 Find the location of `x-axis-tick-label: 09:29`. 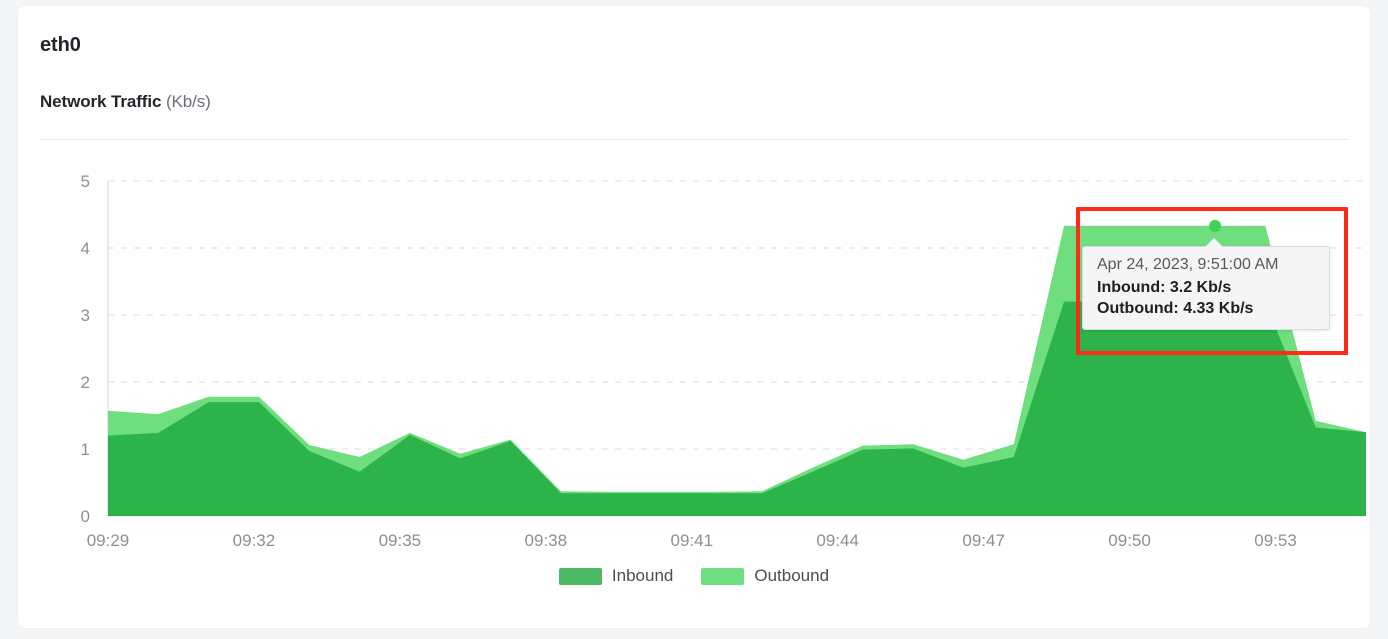

x-axis-tick-label: 09:29 is located at coordinates (108, 540).